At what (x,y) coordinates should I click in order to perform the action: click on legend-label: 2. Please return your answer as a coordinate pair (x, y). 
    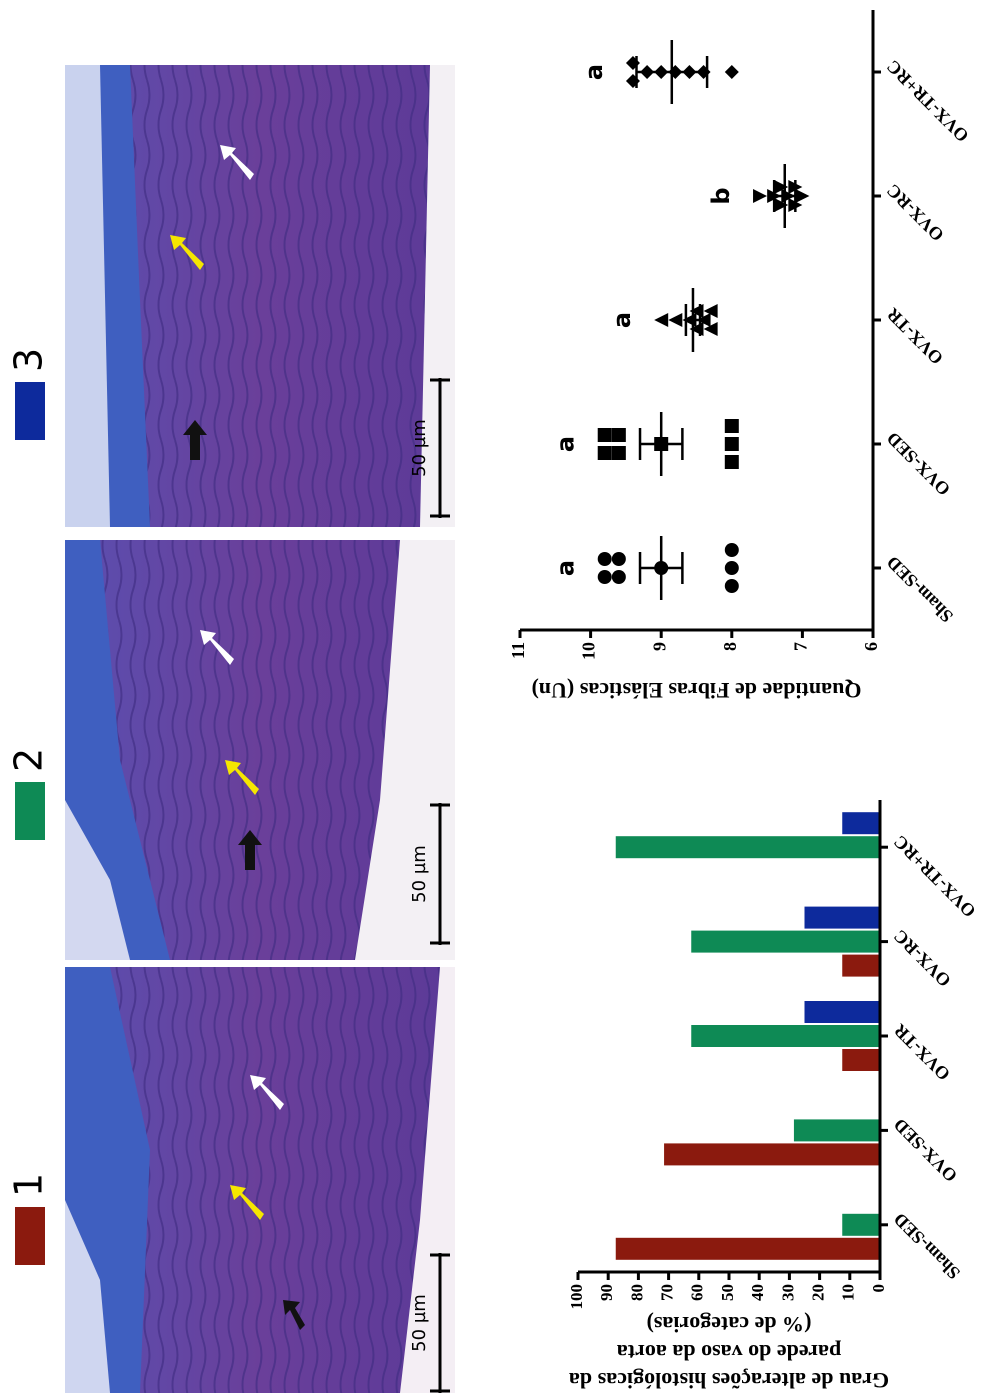
    Looking at the image, I should click on (29, 760).